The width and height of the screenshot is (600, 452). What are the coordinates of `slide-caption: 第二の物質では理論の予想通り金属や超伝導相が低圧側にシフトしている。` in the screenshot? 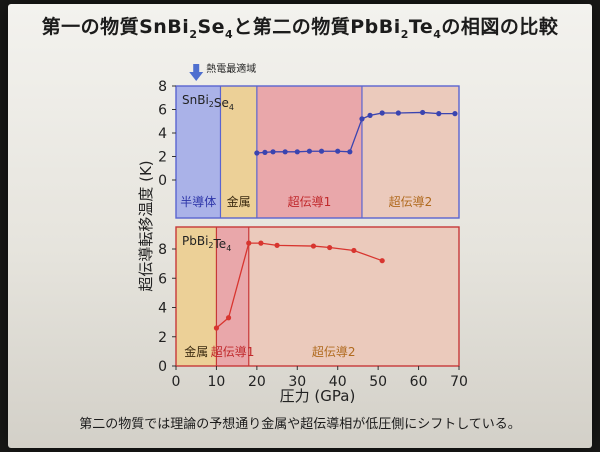 It's located at (300, 424).